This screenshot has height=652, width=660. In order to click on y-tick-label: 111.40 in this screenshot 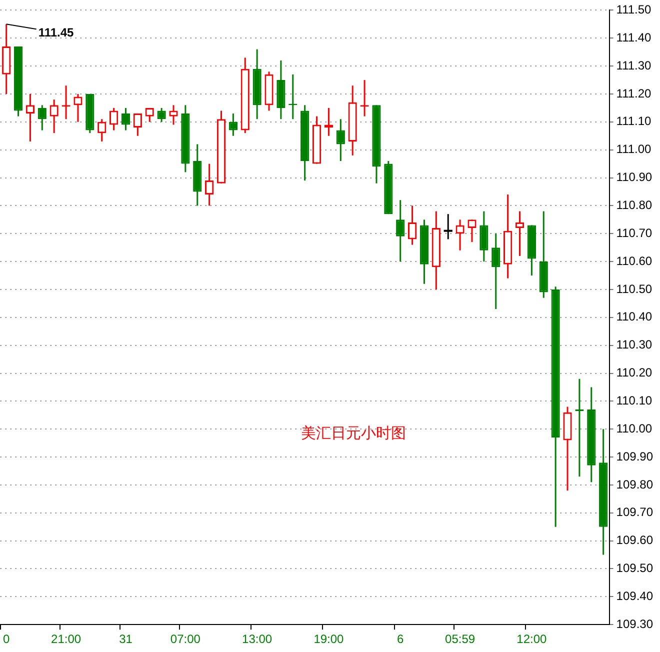, I will do `click(634, 37)`.